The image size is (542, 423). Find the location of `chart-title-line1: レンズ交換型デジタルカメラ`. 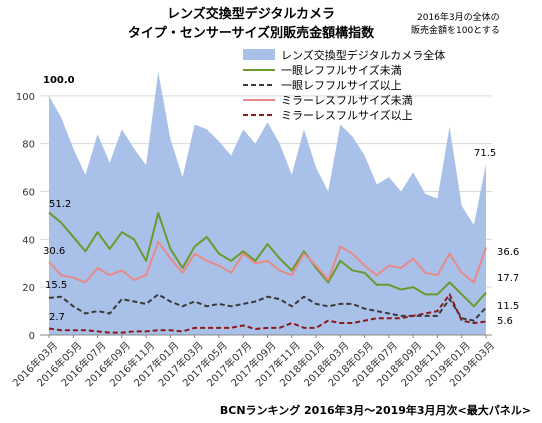

chart-title-line1: レンズ交換型デジタルカメラ is located at coordinates (251, 14).